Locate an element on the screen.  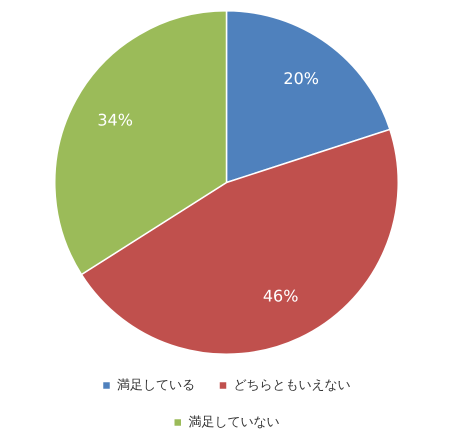
data-label: 46% is located at coordinates (280, 296).